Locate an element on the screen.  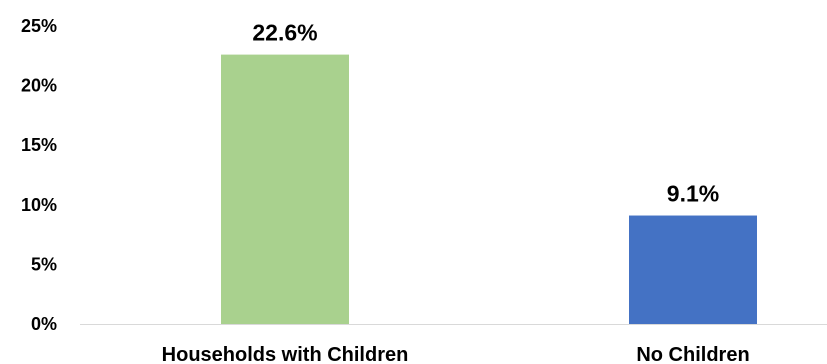
y-tick-label: 15% is located at coordinates (39, 145).